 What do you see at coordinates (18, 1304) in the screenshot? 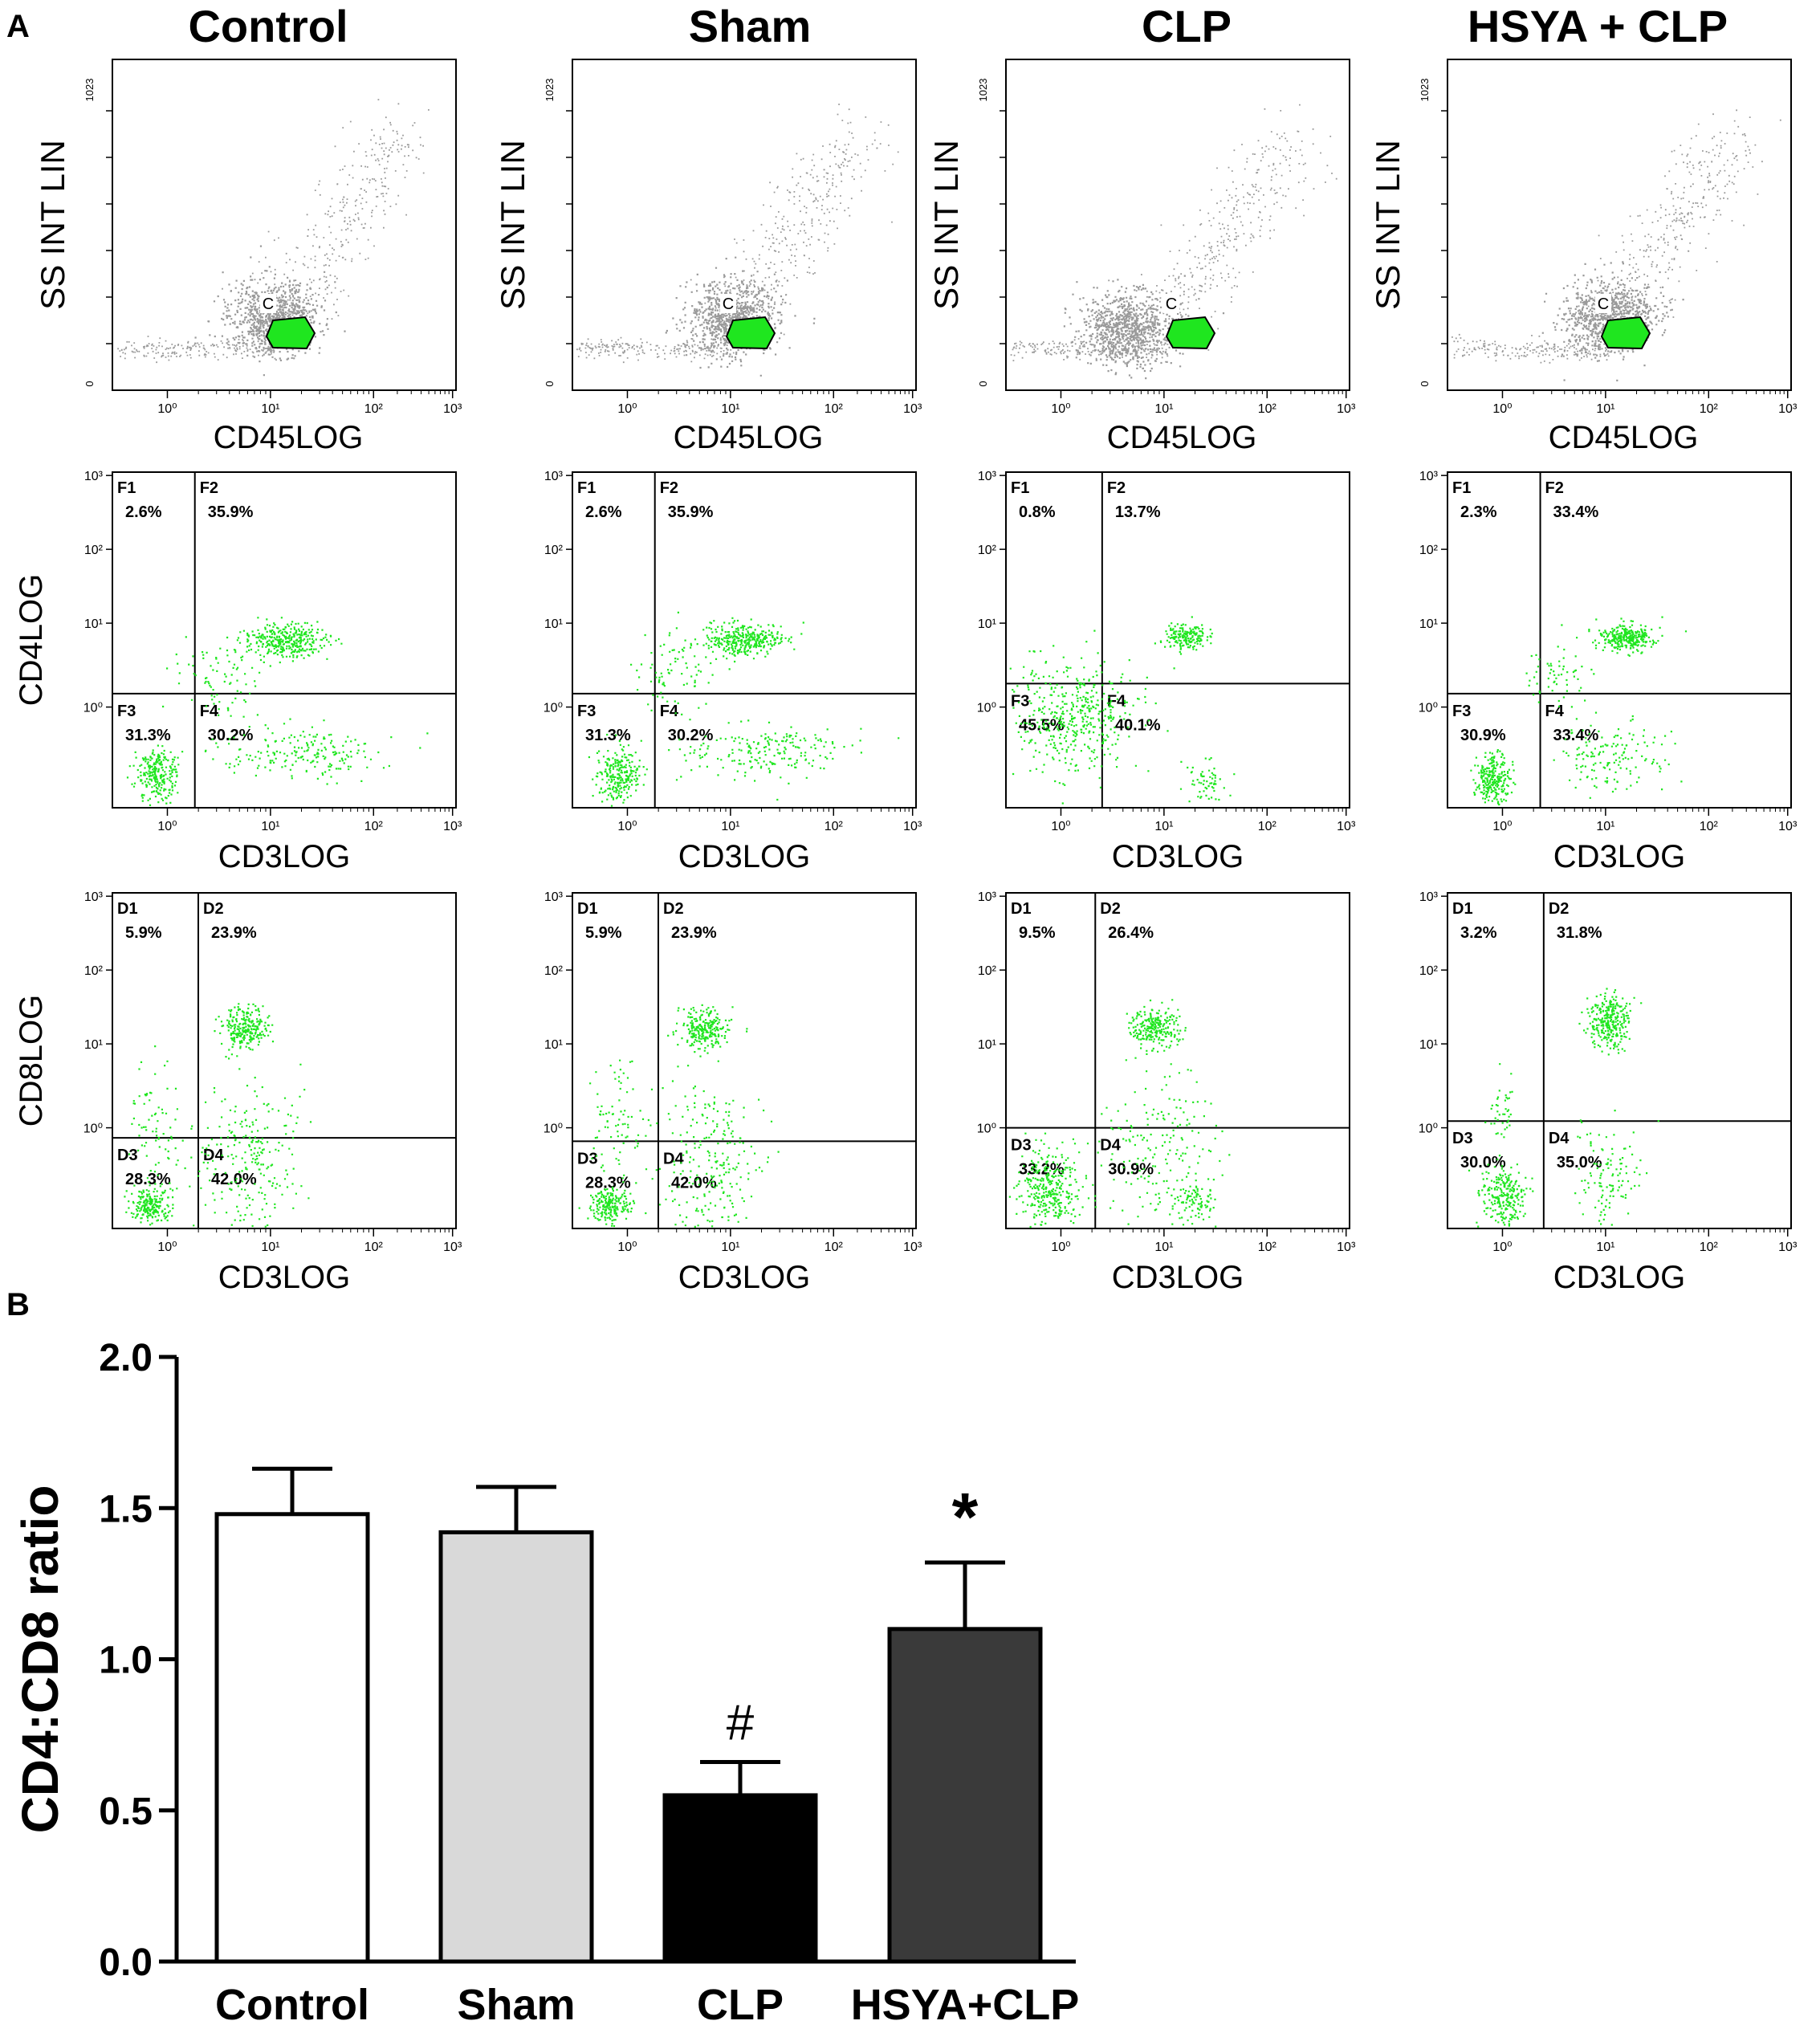
I see `panel-b-label: B` at bounding box center [18, 1304].